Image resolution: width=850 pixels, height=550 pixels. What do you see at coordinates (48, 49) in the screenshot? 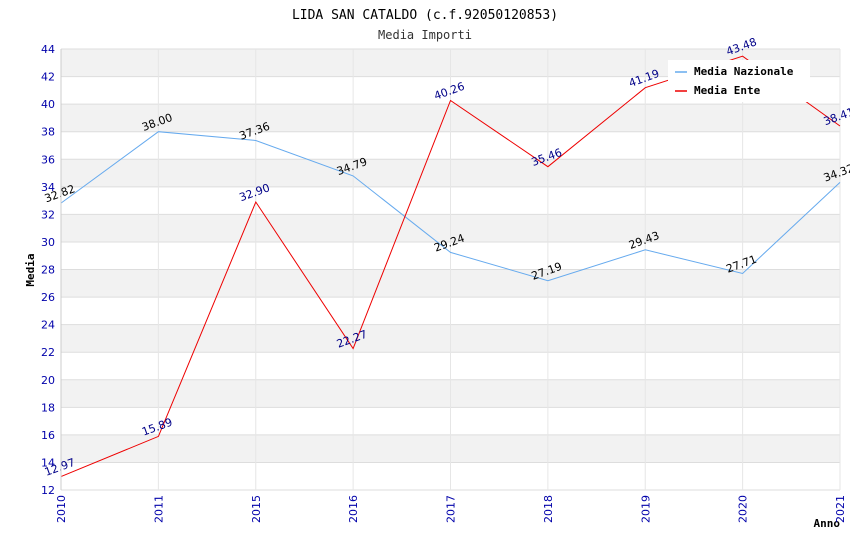
I see `y-tick-label: 44` at bounding box center [48, 49].